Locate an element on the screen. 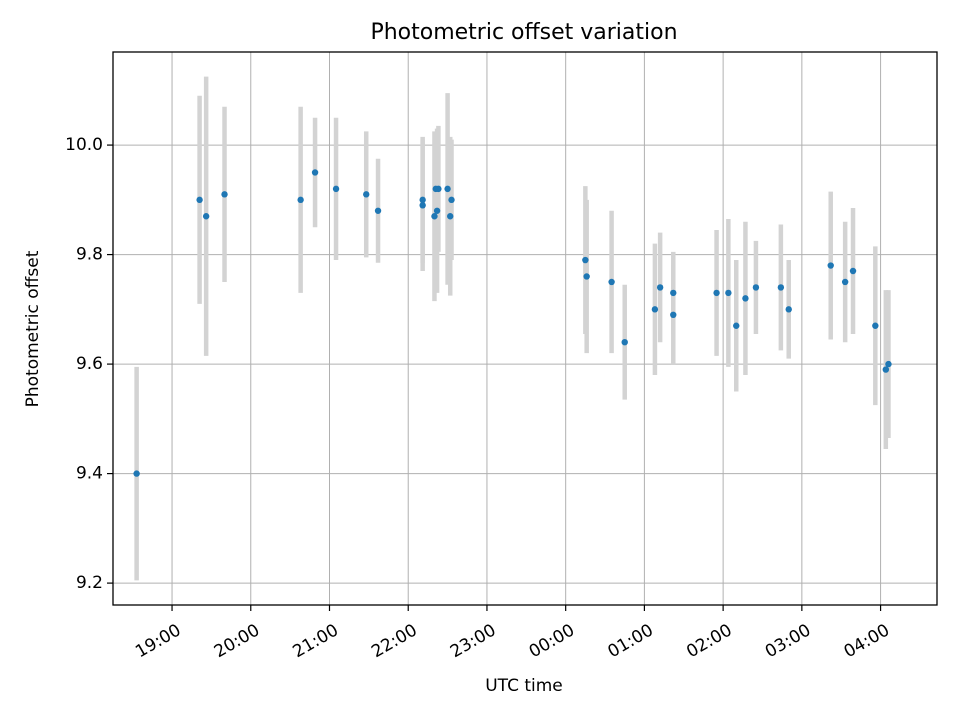  y-tick-label: 9.8 is located at coordinates (89, 255).